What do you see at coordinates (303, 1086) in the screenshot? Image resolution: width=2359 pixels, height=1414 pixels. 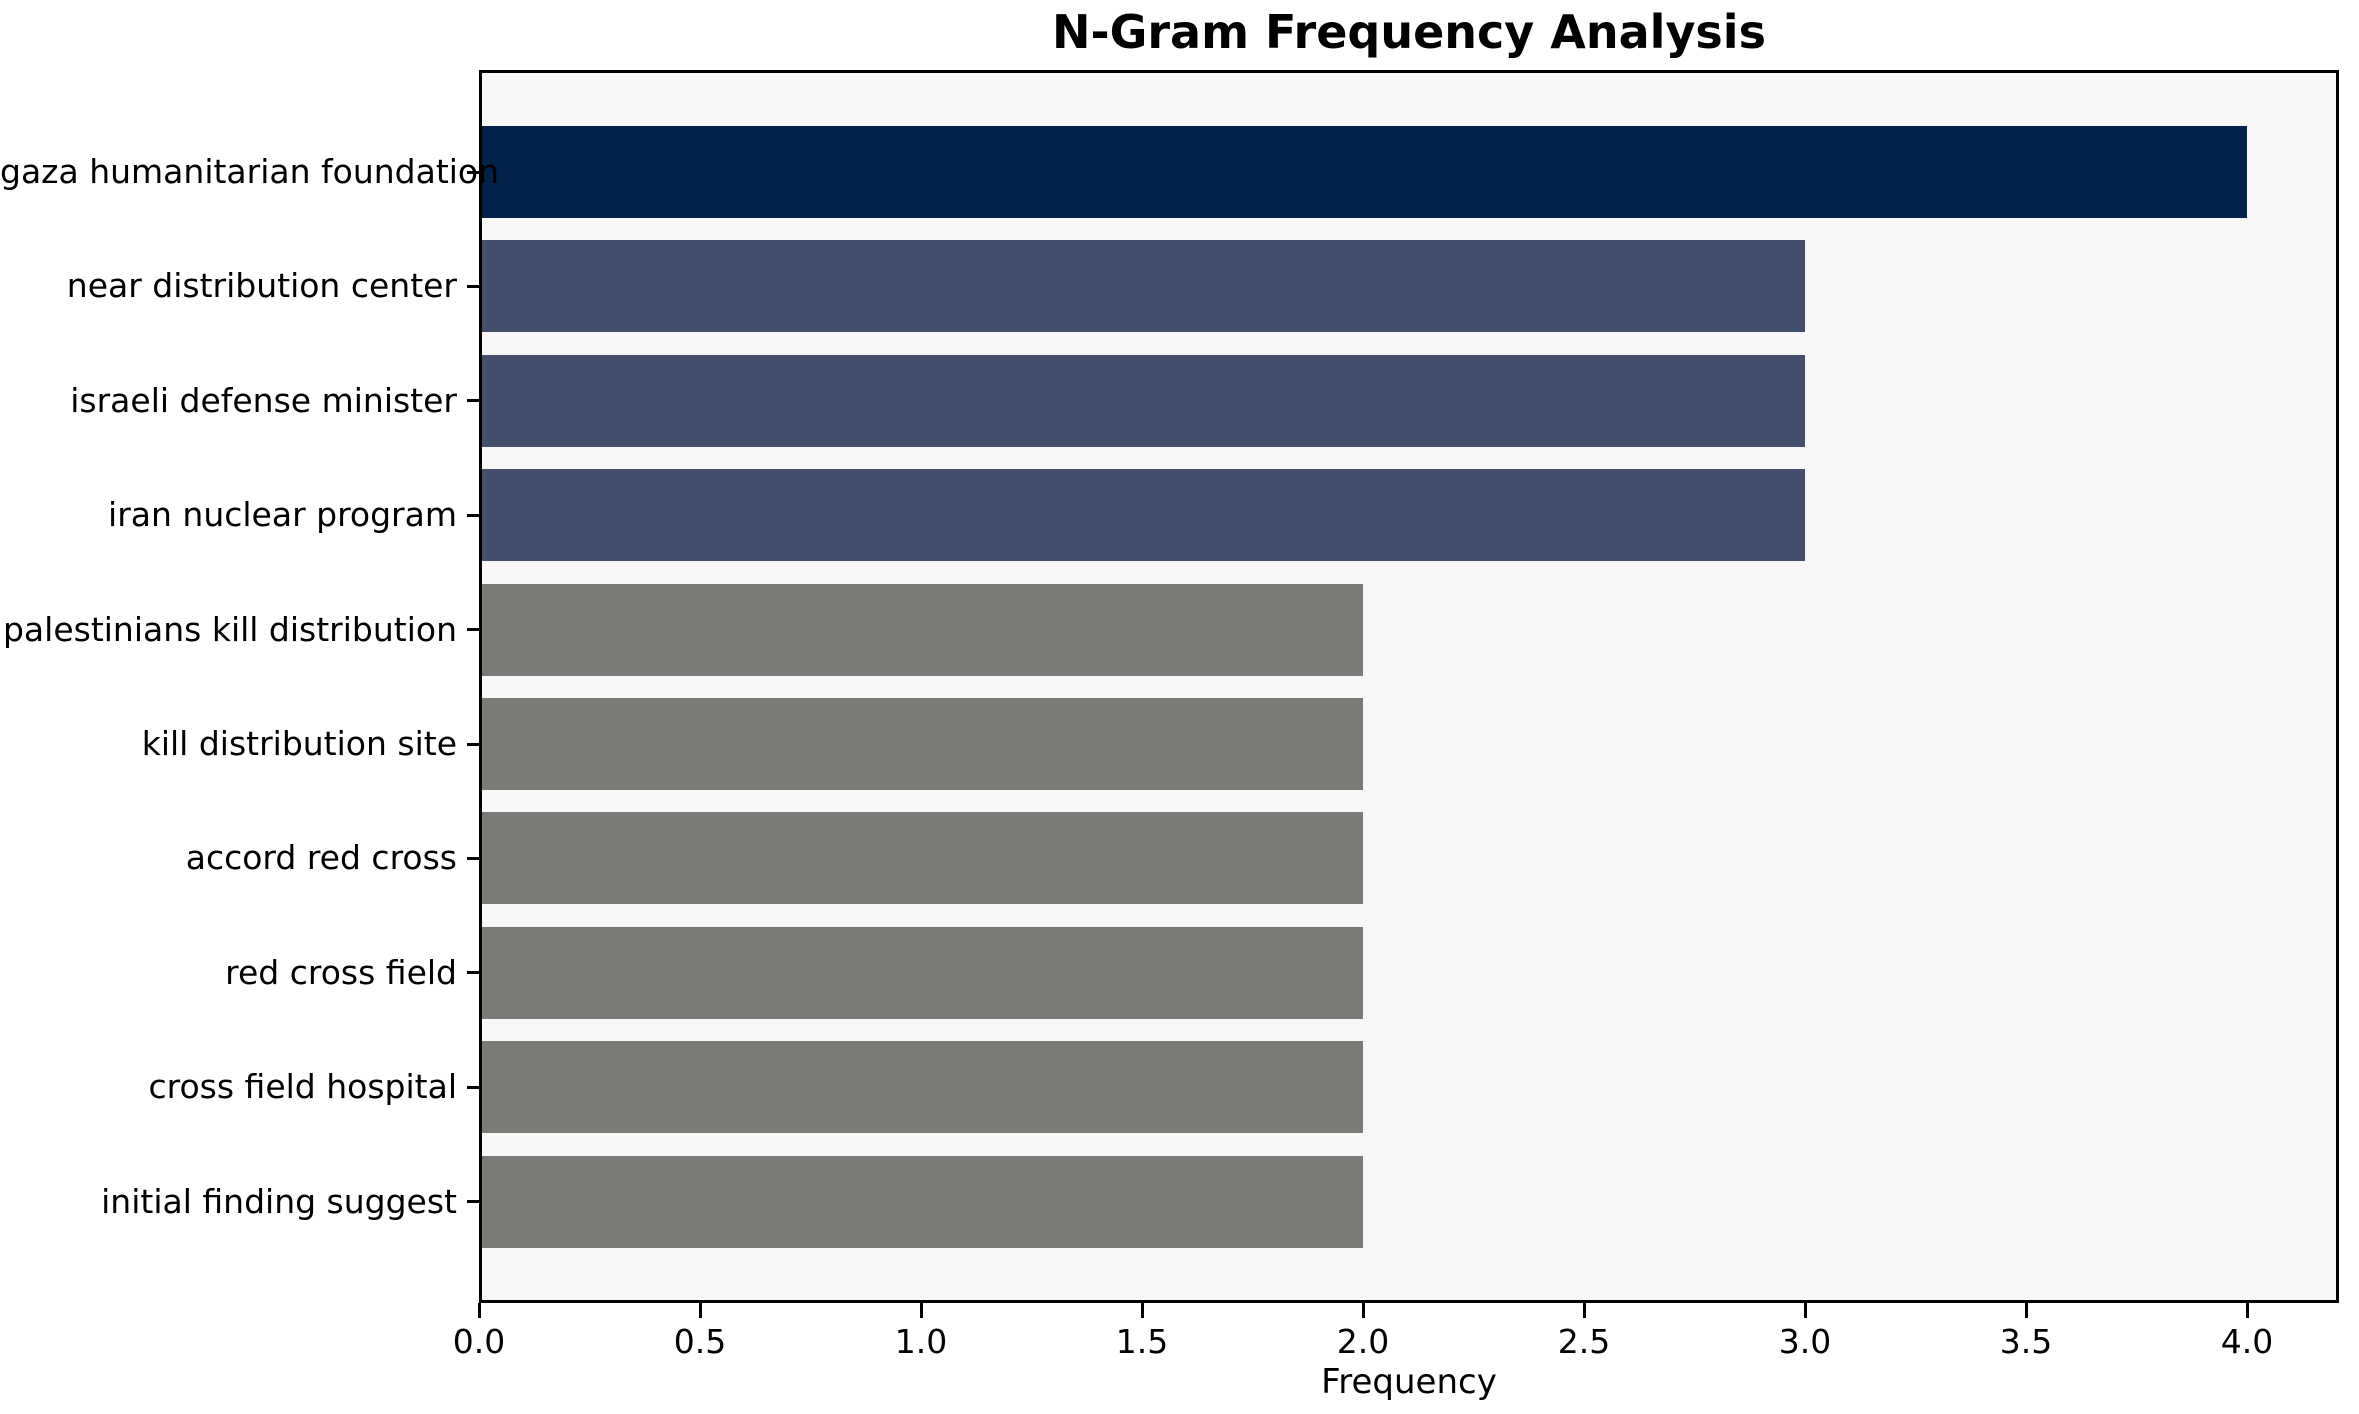 I see `y-tick-label: cross field hospital` at bounding box center [303, 1086].